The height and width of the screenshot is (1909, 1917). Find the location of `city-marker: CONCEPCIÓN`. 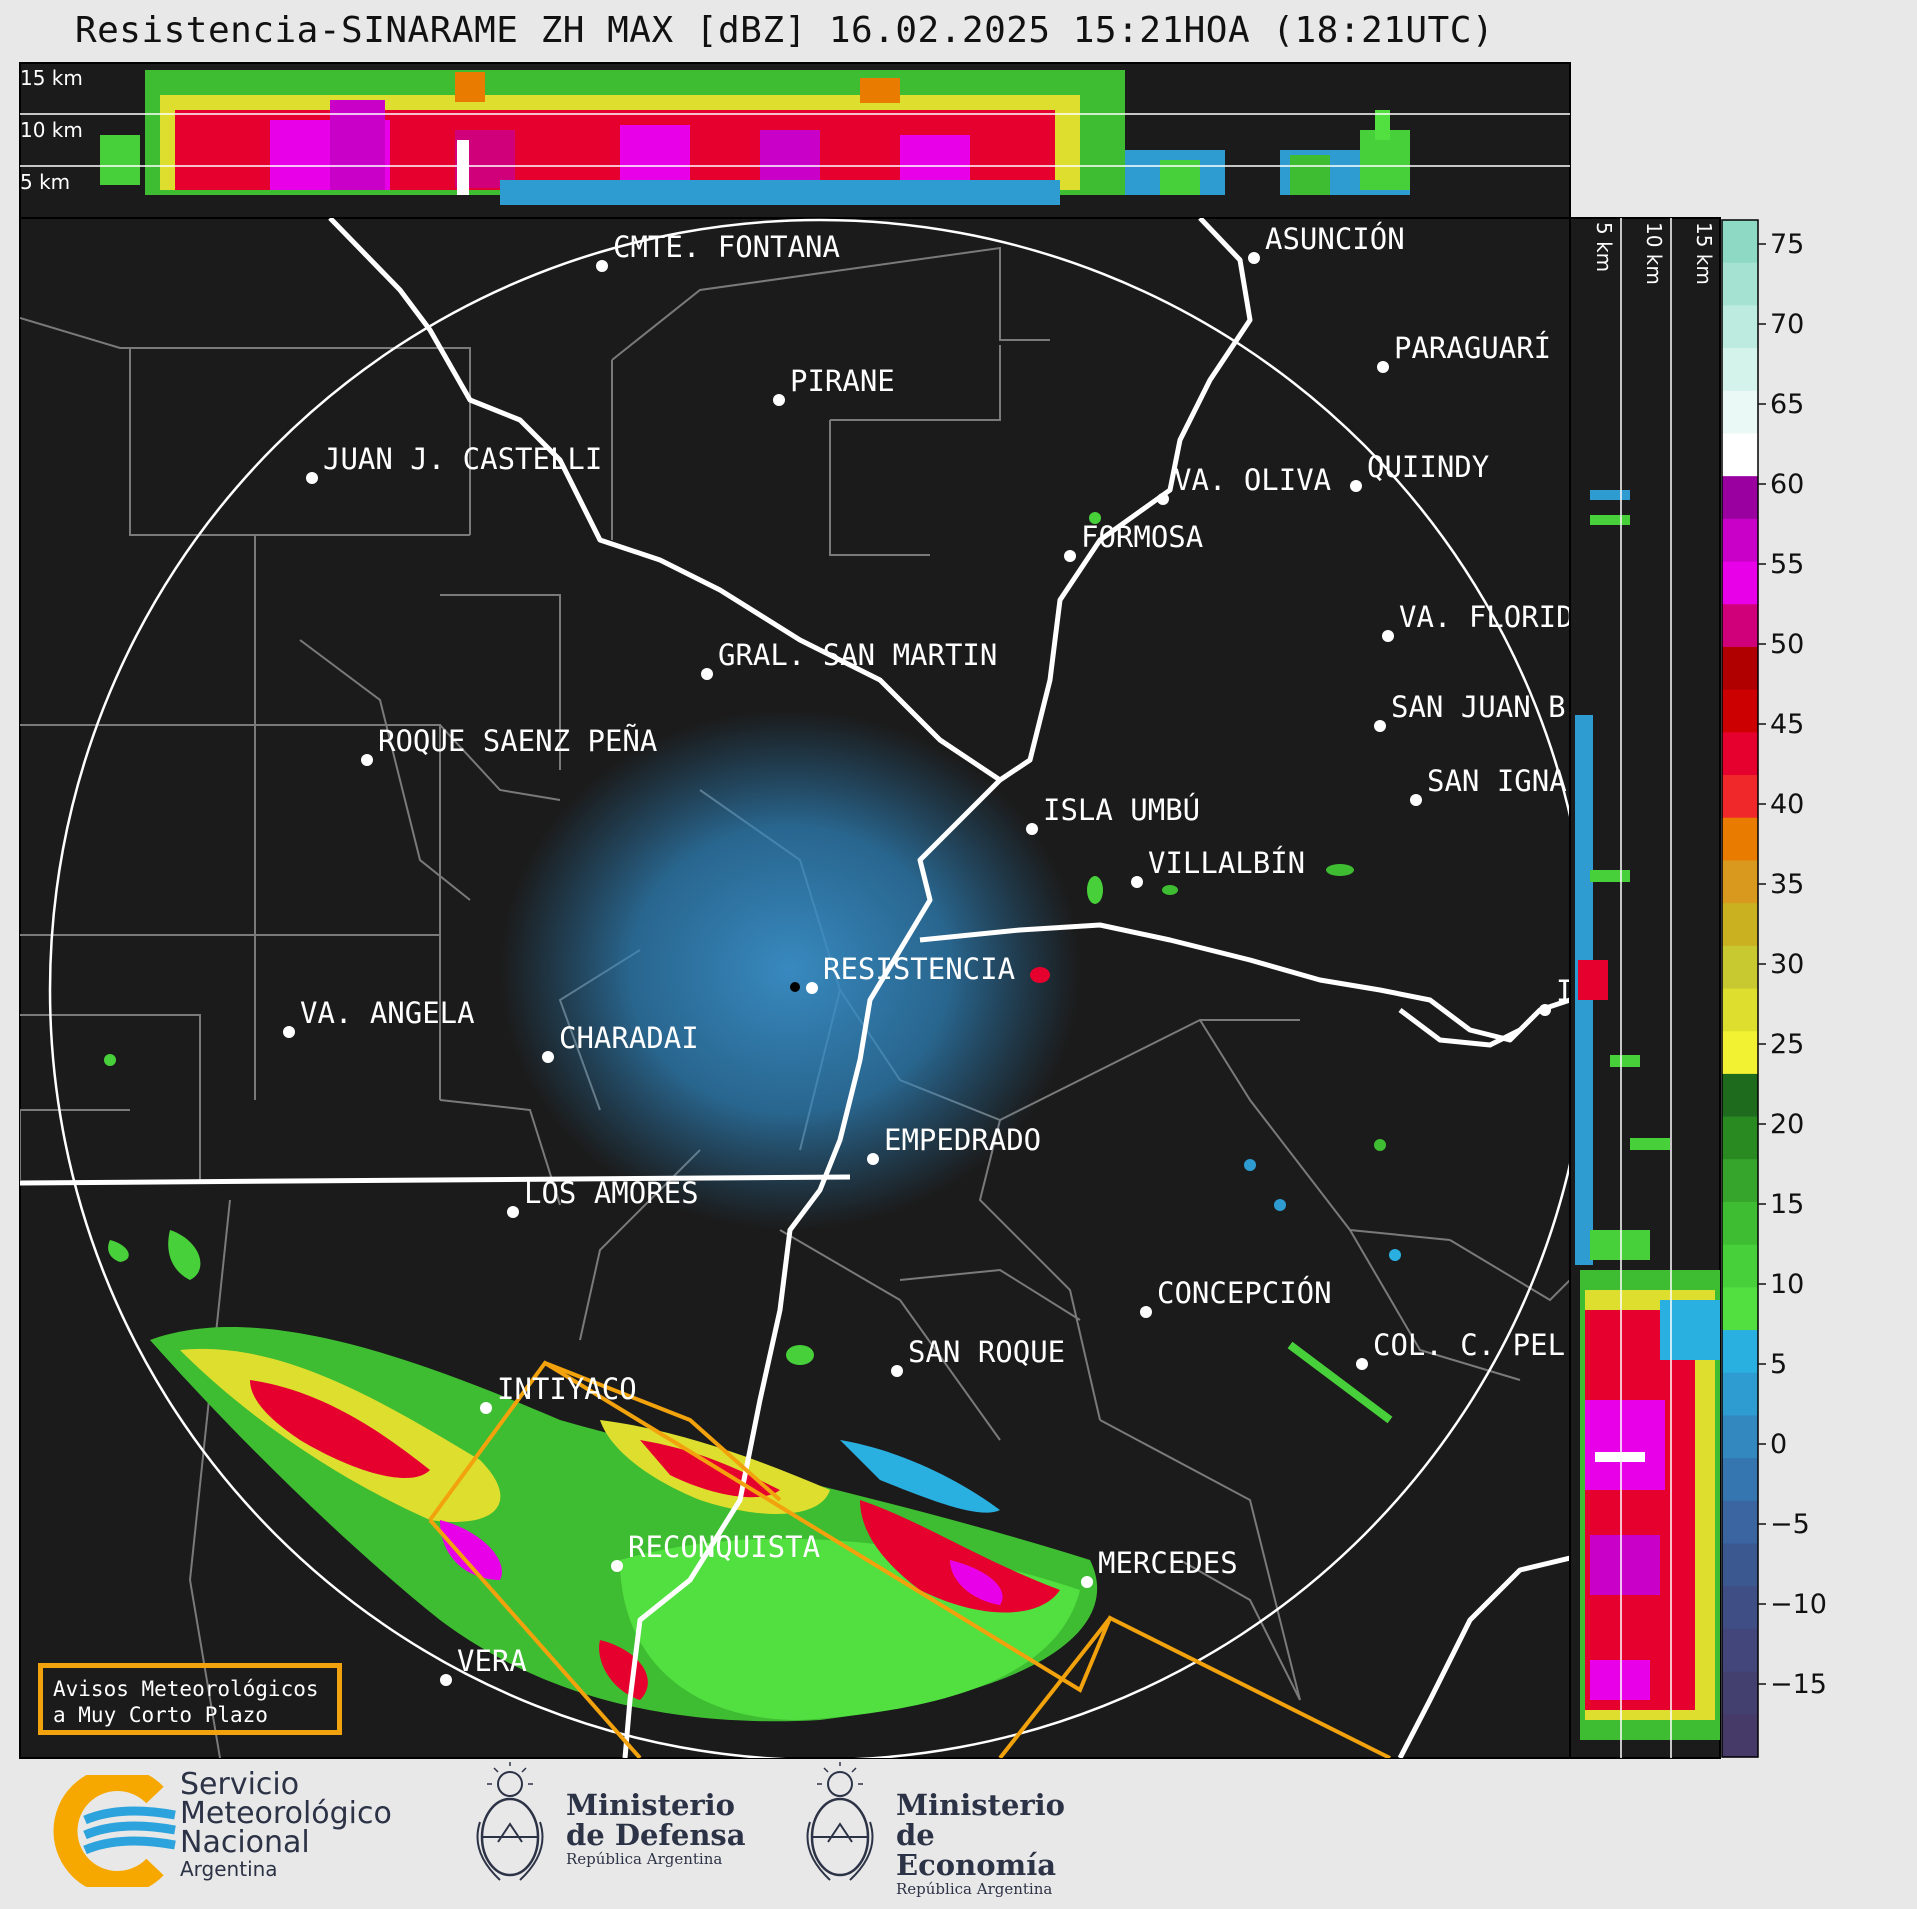

city-marker: CONCEPCIÓN is located at coordinates (1236, 1297).